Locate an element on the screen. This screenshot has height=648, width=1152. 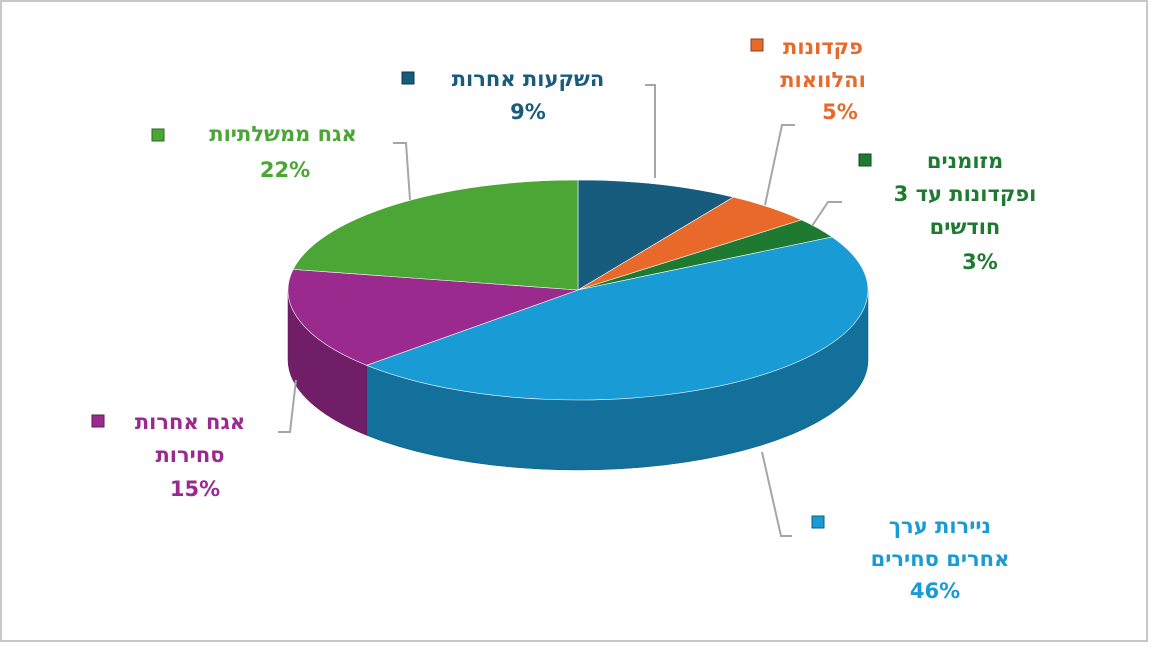
slice-label: השקעות אחרות is located at coordinates (528, 79).